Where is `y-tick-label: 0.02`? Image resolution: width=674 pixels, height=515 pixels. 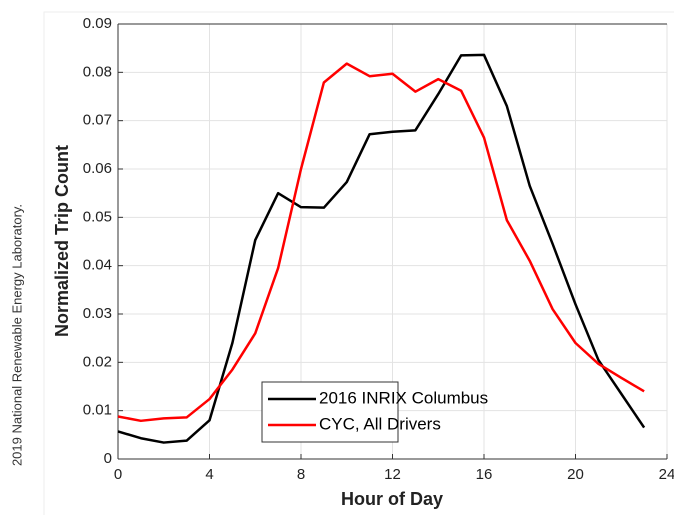
y-tick-label: 0.02 is located at coordinates (97, 361).